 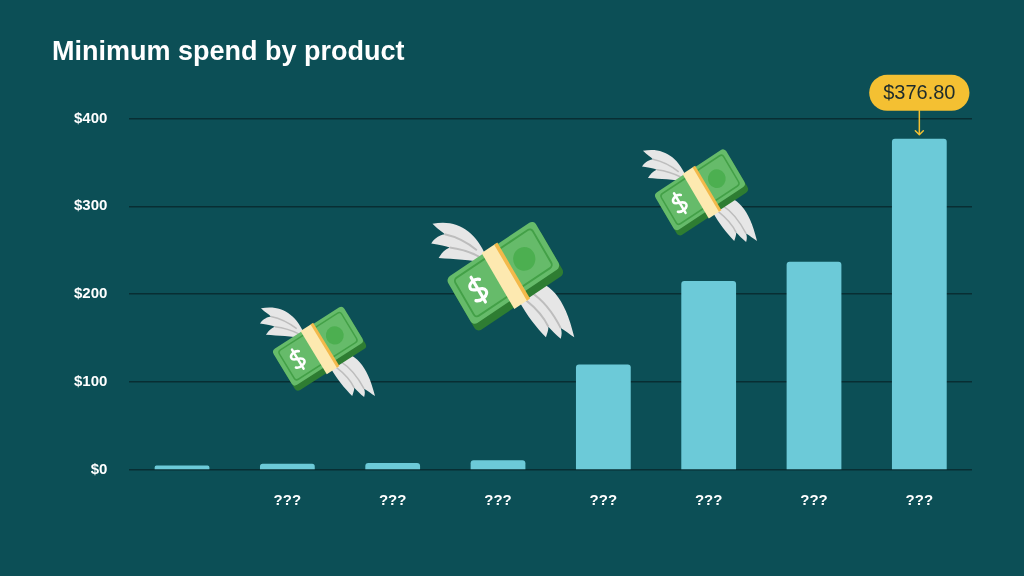 What do you see at coordinates (90, 205) in the screenshot?
I see `y-tick-label: $300` at bounding box center [90, 205].